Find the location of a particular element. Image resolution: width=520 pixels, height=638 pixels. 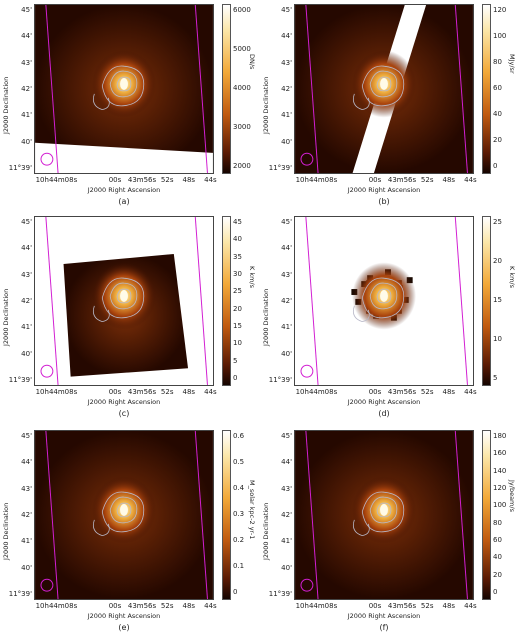

colorbar-tick-label: 4000 is located at coordinates (242, 88).